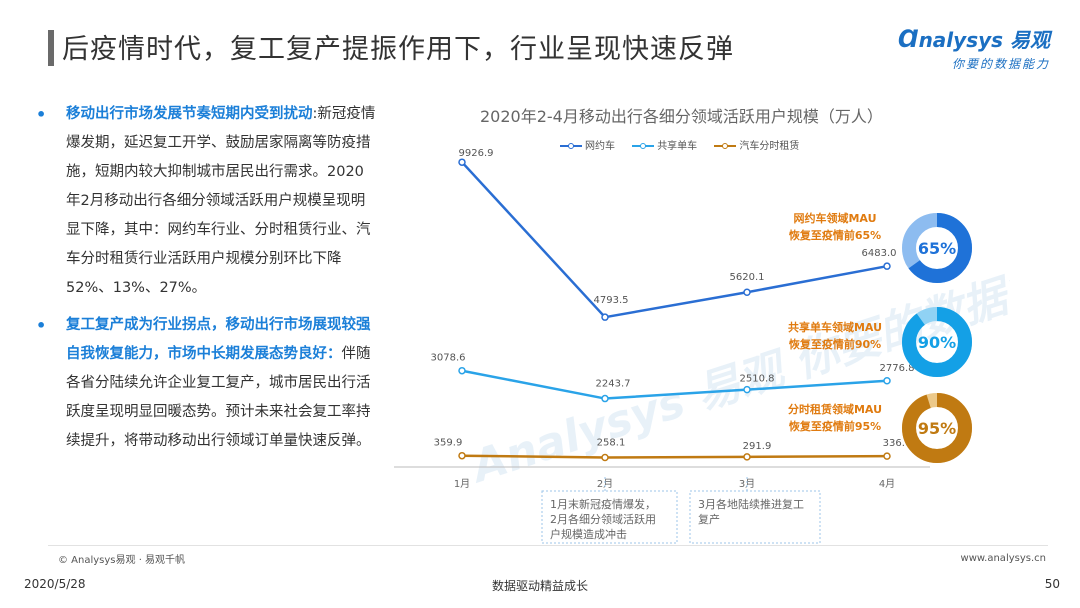  What do you see at coordinates (897, 443) in the screenshot?
I see `data-label: 336.0` at bounding box center [897, 443].